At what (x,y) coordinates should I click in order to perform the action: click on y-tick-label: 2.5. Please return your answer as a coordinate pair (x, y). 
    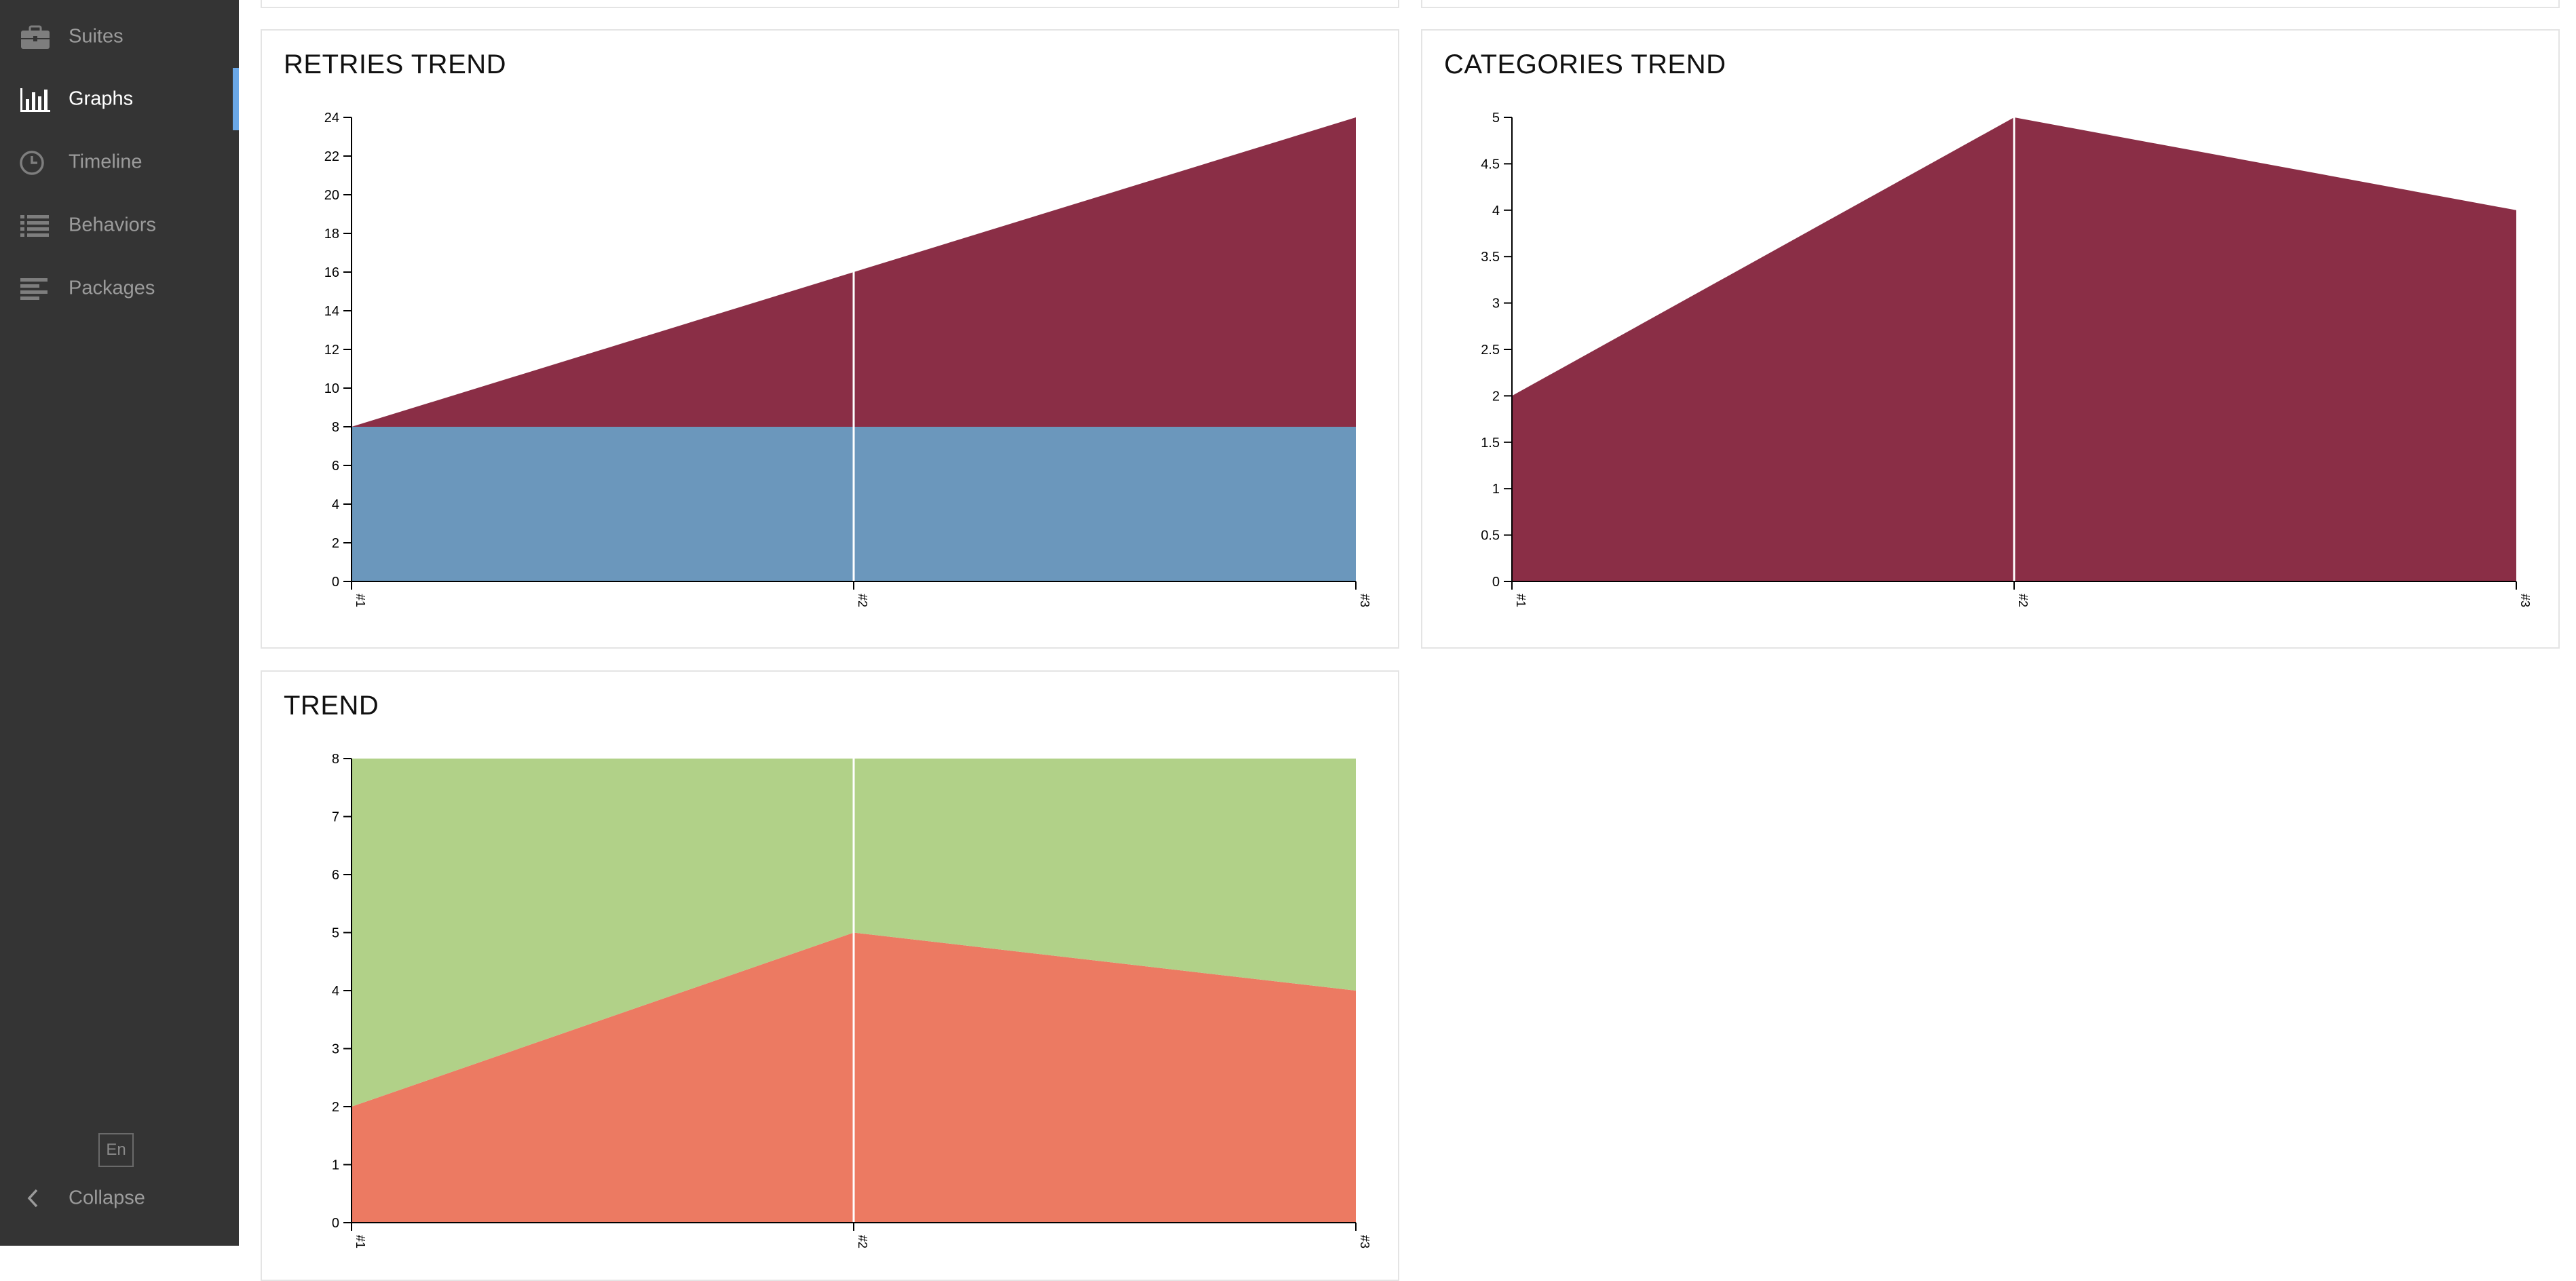
    Looking at the image, I should click on (1490, 351).